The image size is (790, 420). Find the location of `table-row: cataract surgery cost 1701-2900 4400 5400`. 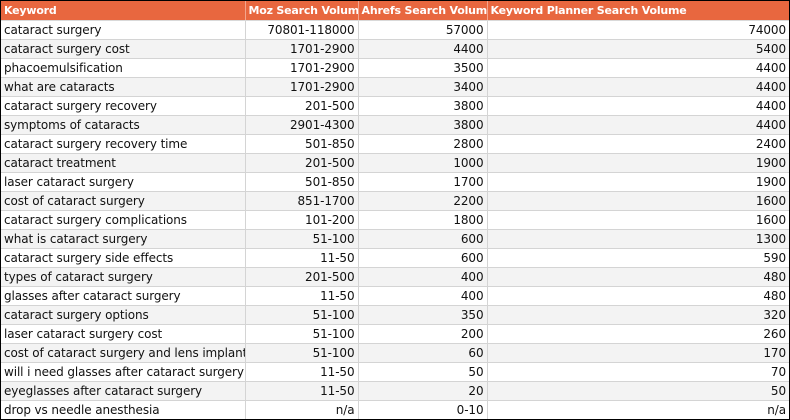

table-row: cataract surgery cost 1701-2900 4400 5400 is located at coordinates (395, 49).